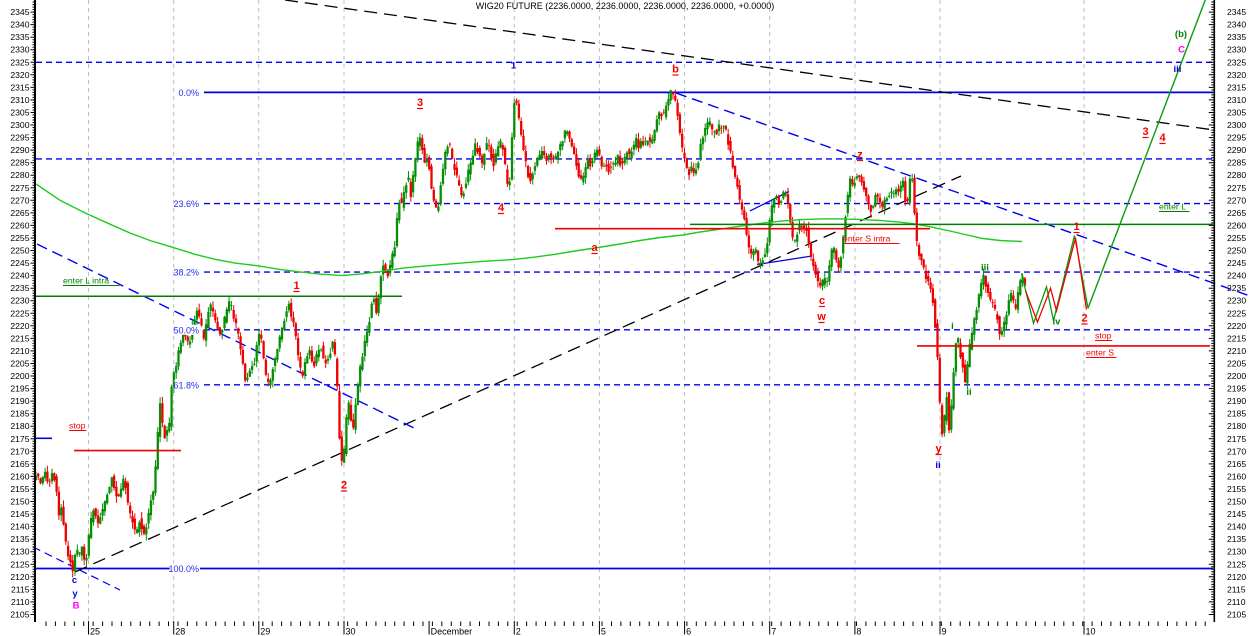  What do you see at coordinates (420, 103) in the screenshot?
I see `svg-text: 3` at bounding box center [420, 103].